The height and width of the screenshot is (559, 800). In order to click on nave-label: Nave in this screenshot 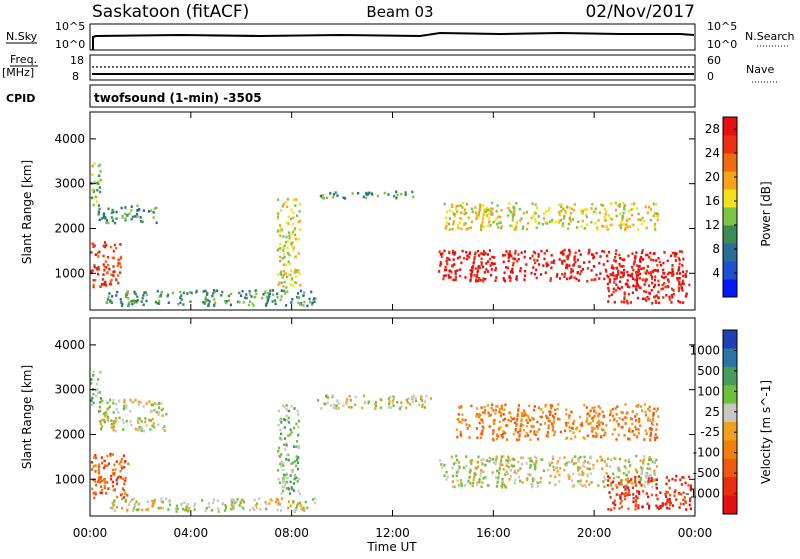, I will do `click(760, 69)`.